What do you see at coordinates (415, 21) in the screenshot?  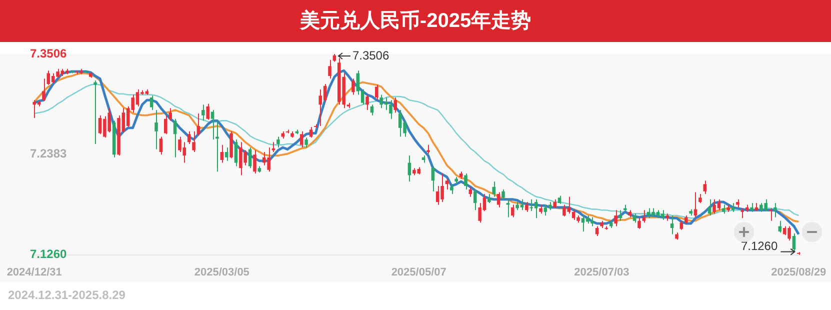 I see `chart-title: 美元兑人民币-2025年走势` at bounding box center [415, 21].